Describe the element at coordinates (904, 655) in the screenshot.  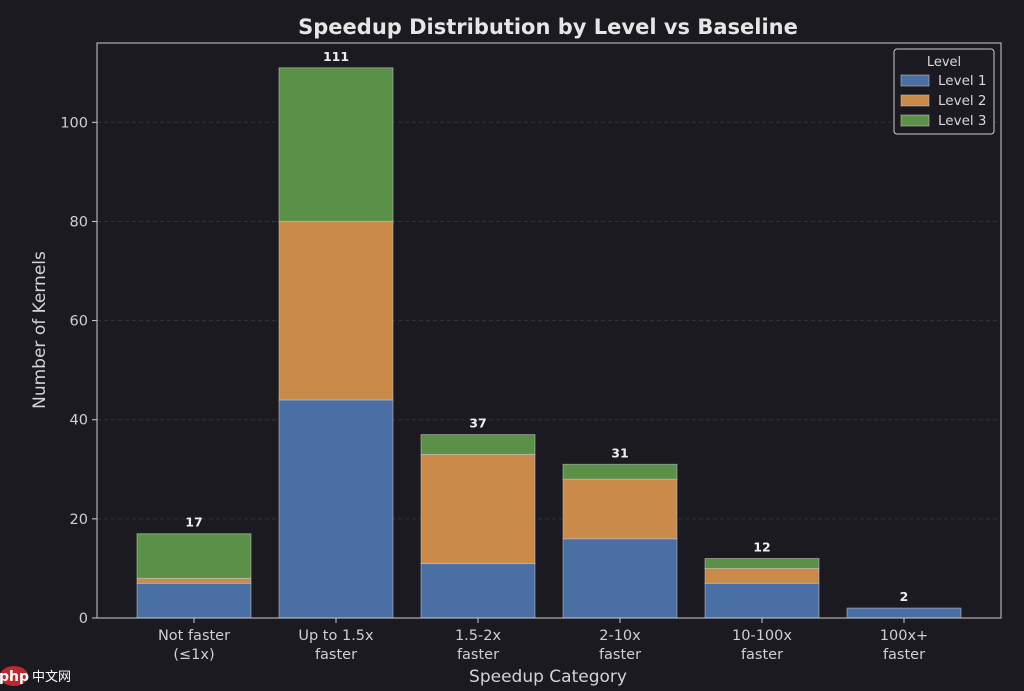
I see `x-tick-label-line-5-1: faster` at that location.